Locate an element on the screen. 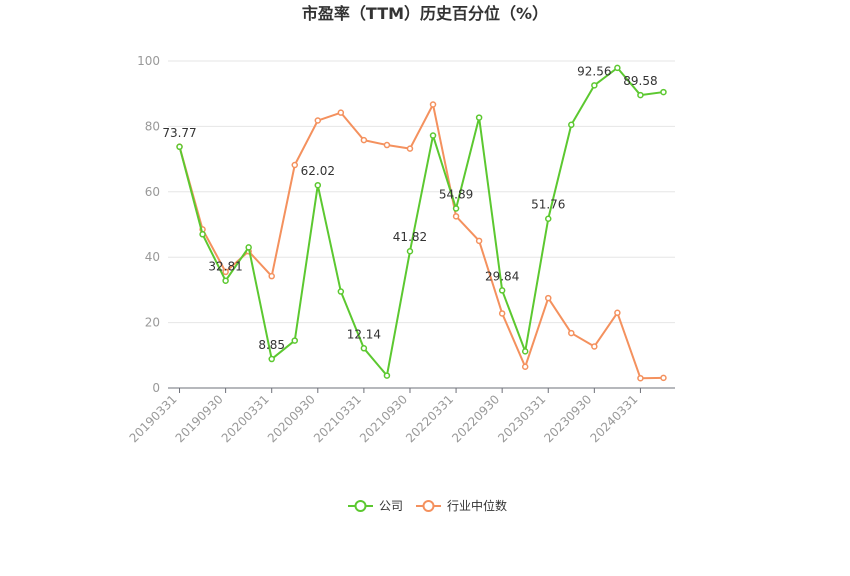 The image size is (850, 576). data-label: 54.89 is located at coordinates (456, 195).